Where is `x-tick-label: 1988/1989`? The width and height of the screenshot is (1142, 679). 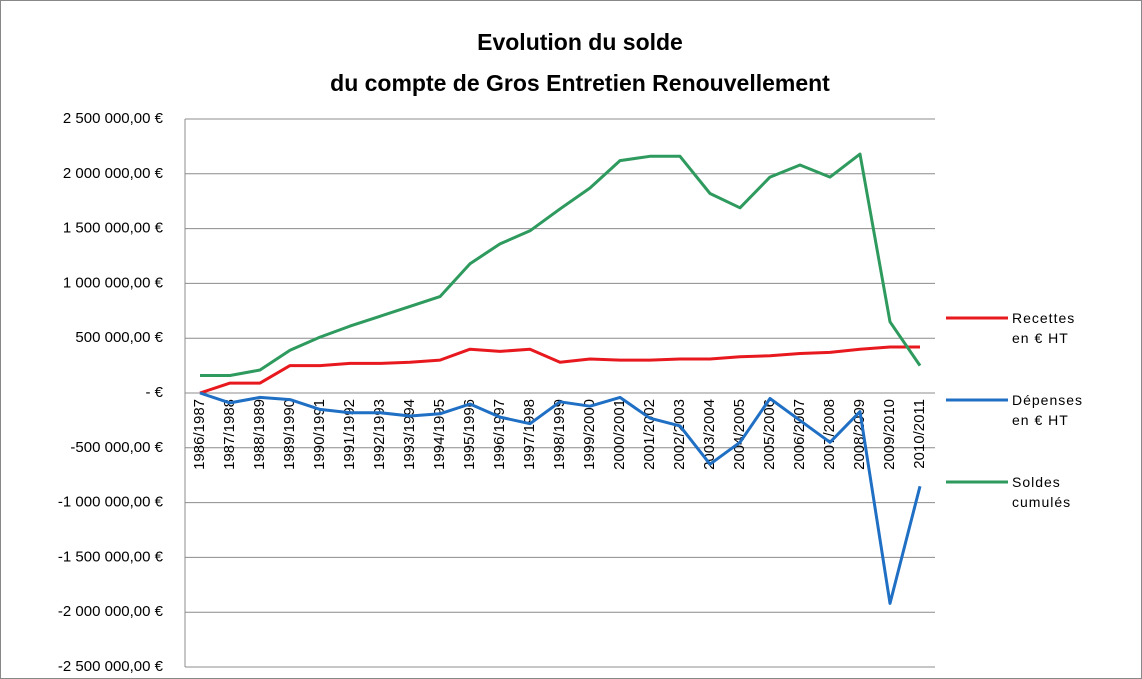
x-tick-label: 1988/1989 is located at coordinates (259, 434).